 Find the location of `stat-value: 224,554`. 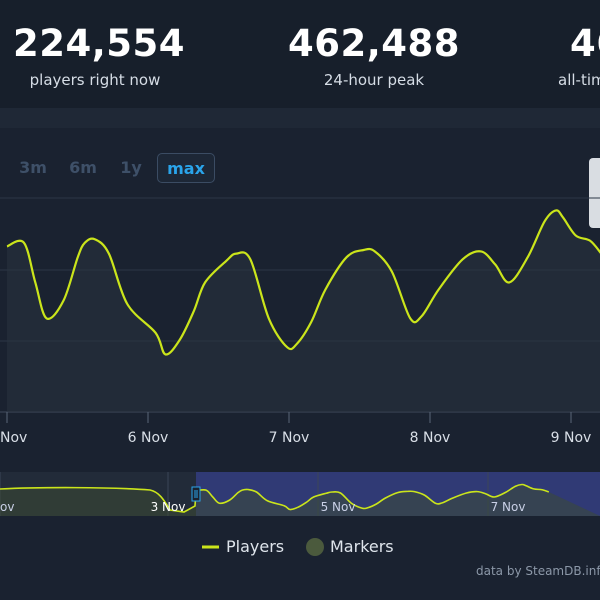

stat-value: 224,554 is located at coordinates (99, 43).